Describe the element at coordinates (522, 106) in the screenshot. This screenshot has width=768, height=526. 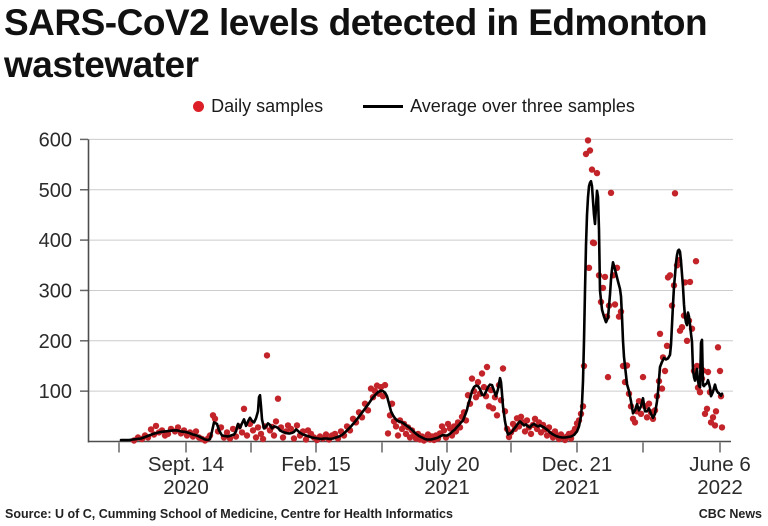
I see `legend-label-average: Average over three samples` at that location.